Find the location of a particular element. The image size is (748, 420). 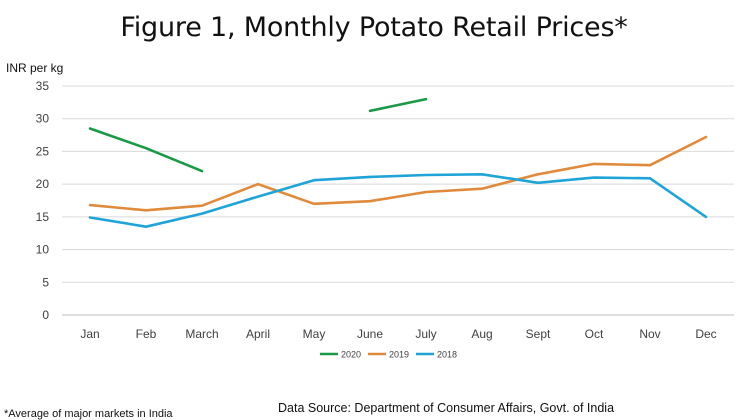

series-line-2018 is located at coordinates (398, 200).